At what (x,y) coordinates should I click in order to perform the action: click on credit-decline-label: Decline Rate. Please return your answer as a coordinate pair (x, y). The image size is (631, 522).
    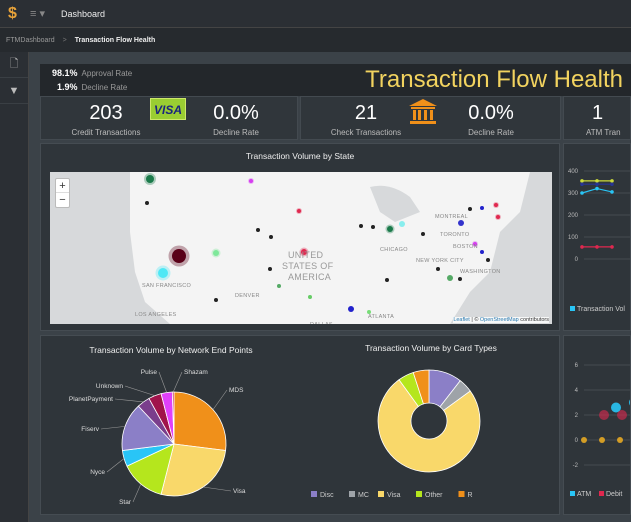
    Looking at the image, I should click on (236, 132).